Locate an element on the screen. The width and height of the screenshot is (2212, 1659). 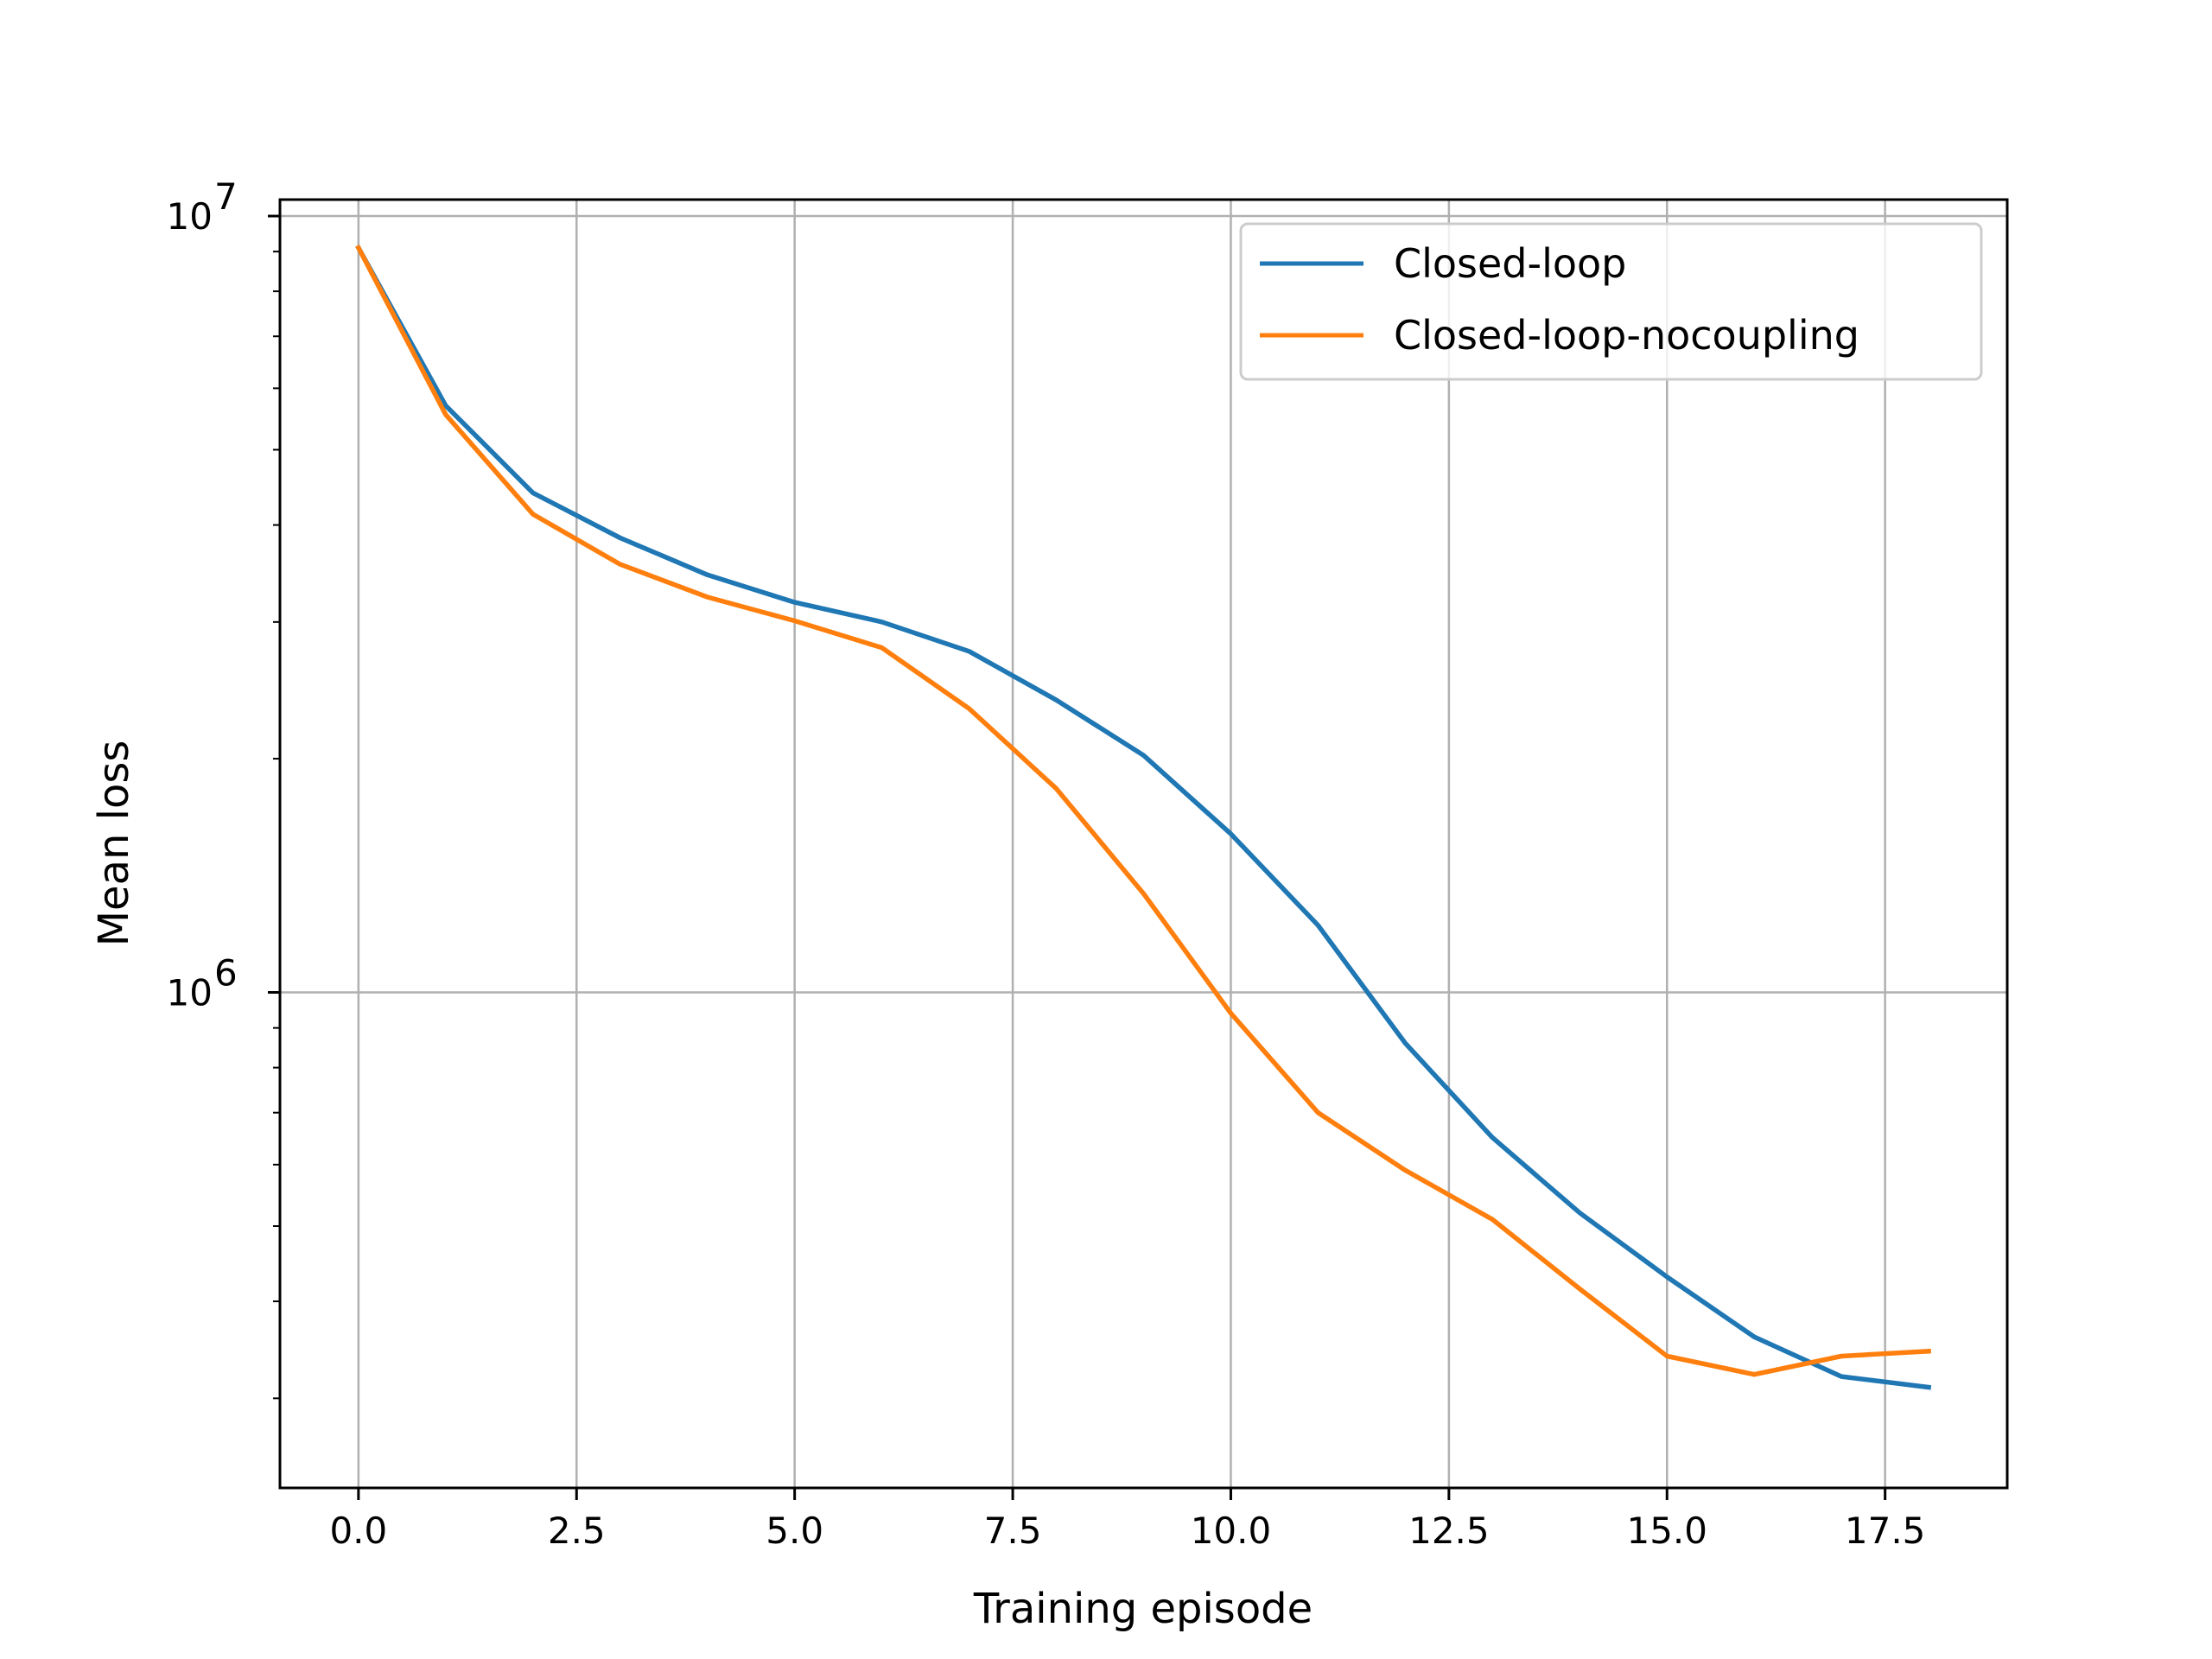
x-tick-label-3: 7.5 is located at coordinates (1013, 1531).